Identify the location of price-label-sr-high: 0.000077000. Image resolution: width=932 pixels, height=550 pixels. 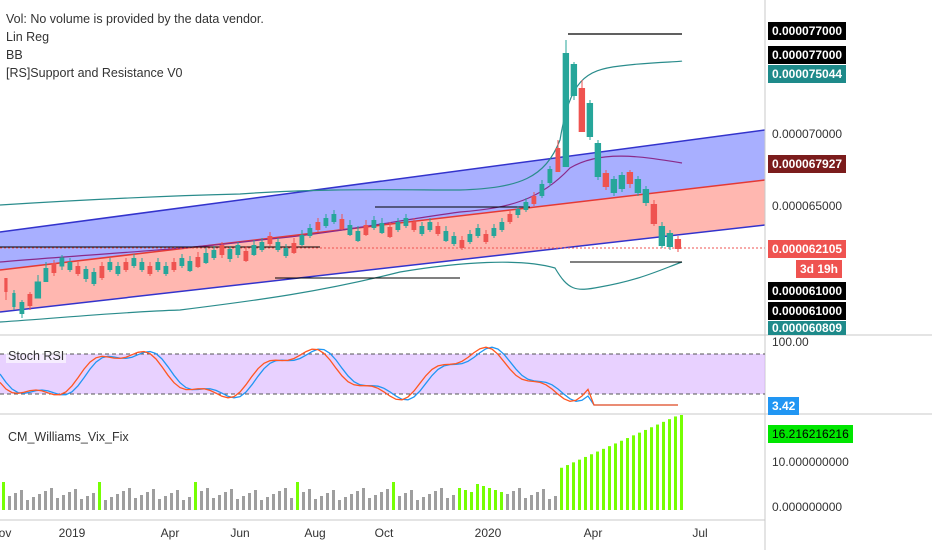
(807, 31).